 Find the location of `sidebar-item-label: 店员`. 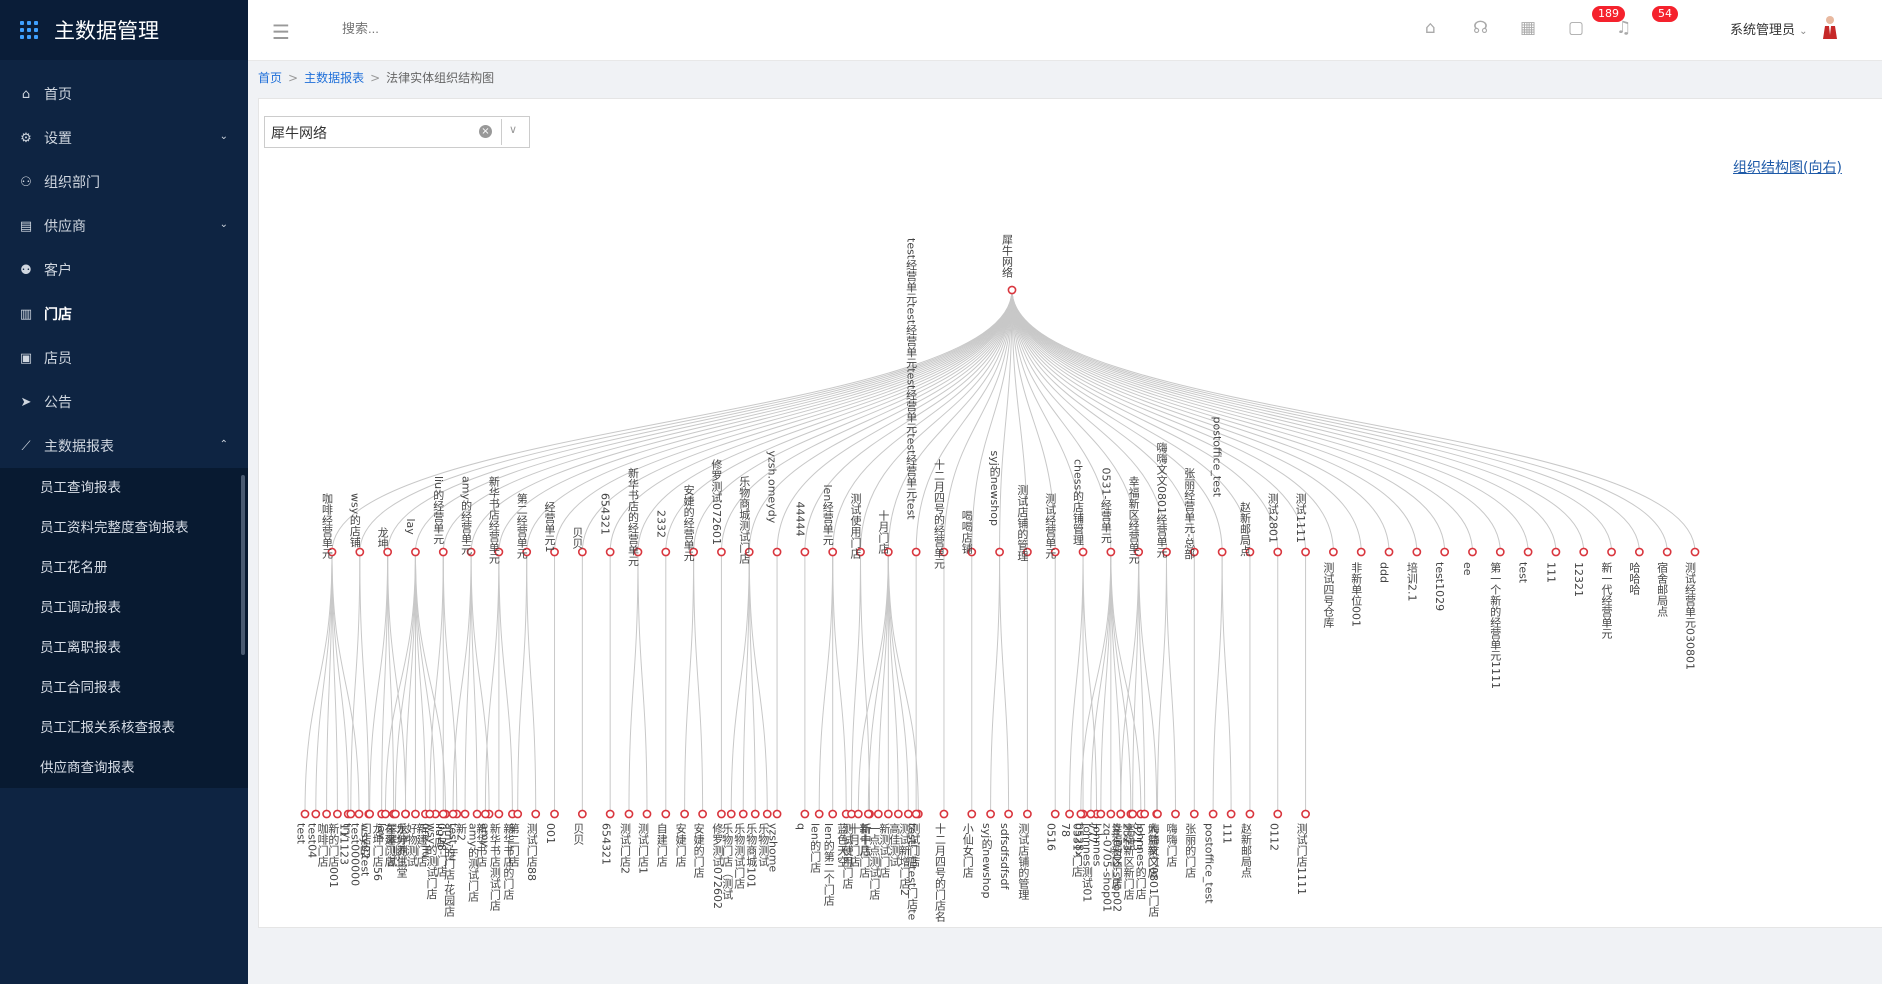

sidebar-item-label: 店员 is located at coordinates (58, 359).